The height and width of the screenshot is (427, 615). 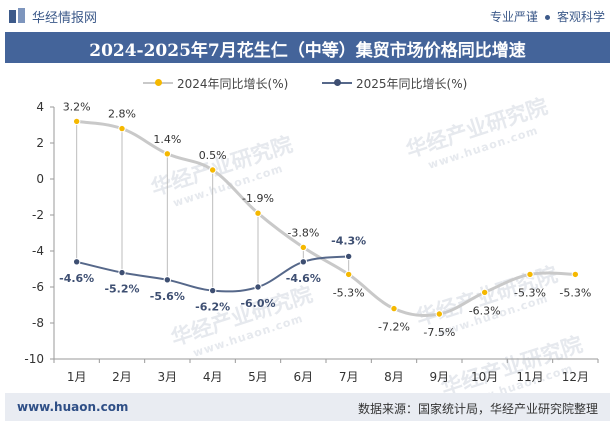 What do you see at coordinates (17, 15) in the screenshot?
I see `brand-logo-icon` at bounding box center [17, 15].